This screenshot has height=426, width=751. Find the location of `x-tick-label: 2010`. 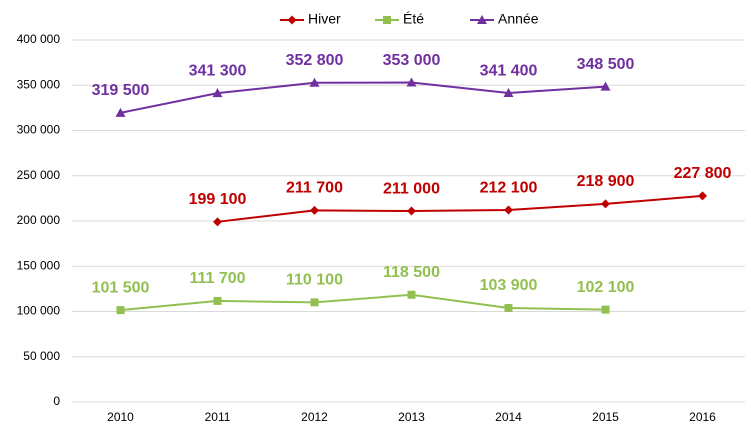

x-tick-label: 2010 is located at coordinates (120, 417).